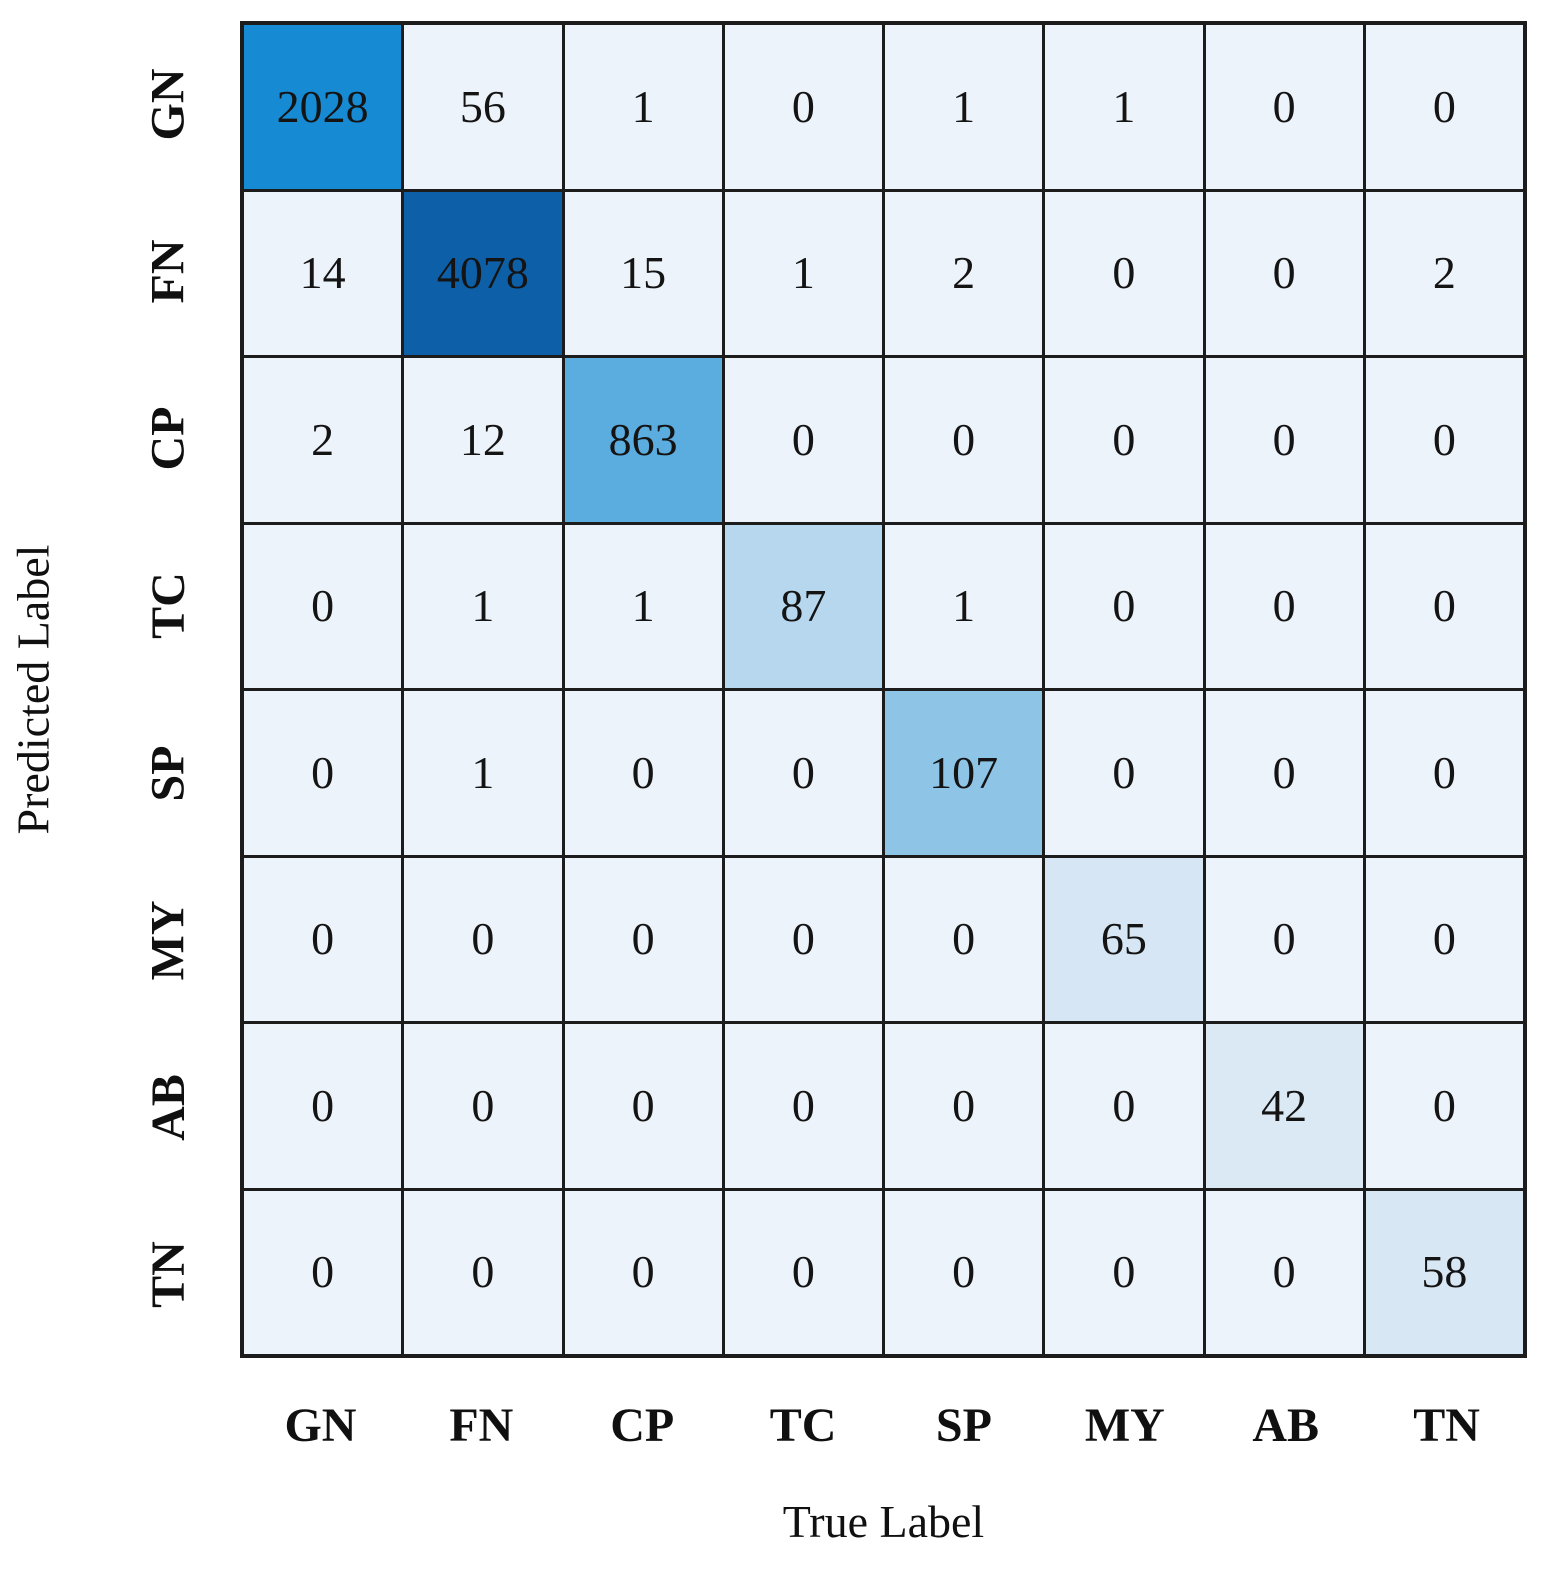 This screenshot has height=1577, width=1542. Describe the element at coordinates (1444, 1272) in the screenshot. I see `matrix-cell: 58` at that location.